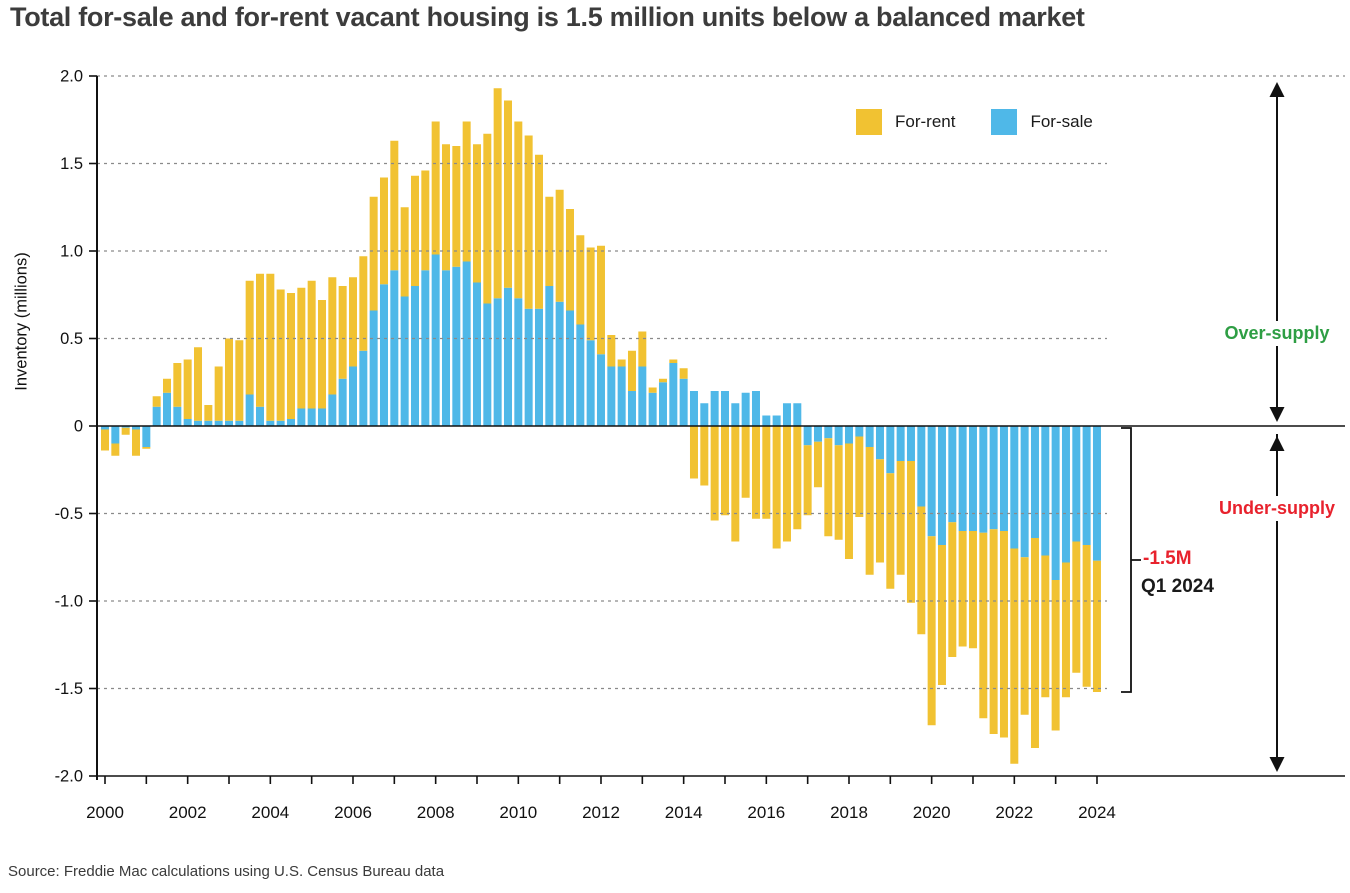 The image size is (1350, 893). I want to click on x-tick-label: 2018, so click(849, 812).